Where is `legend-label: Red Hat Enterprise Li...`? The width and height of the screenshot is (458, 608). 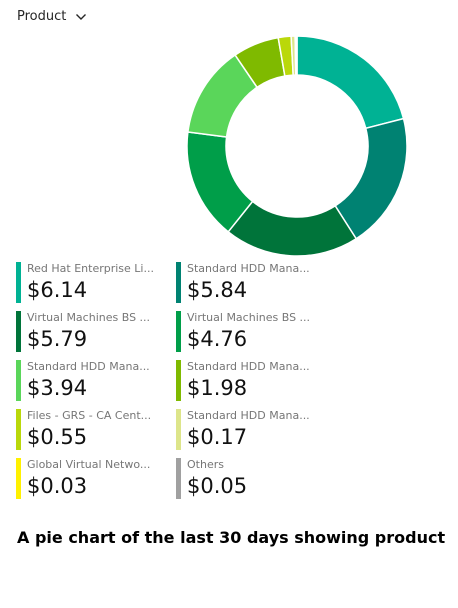
legend-label: Red Hat Enterprise Li... is located at coordinates (90, 268).